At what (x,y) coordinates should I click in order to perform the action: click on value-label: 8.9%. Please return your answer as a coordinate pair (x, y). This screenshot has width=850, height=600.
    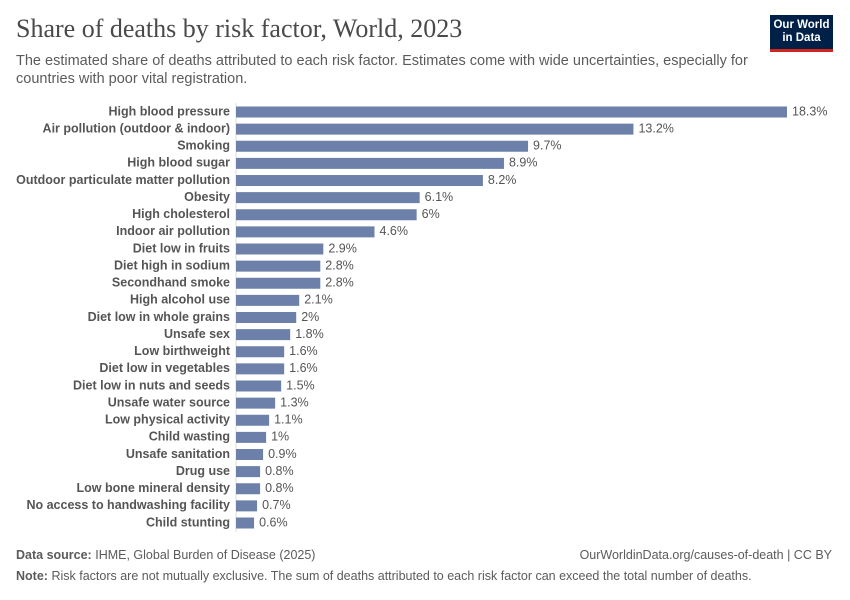
    Looking at the image, I should click on (523, 163).